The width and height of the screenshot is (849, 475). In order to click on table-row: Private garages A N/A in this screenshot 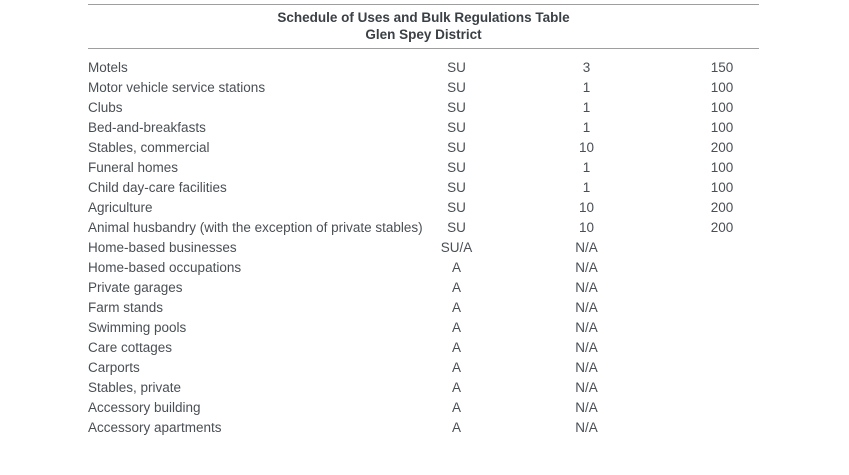, I will do `click(423, 288)`.